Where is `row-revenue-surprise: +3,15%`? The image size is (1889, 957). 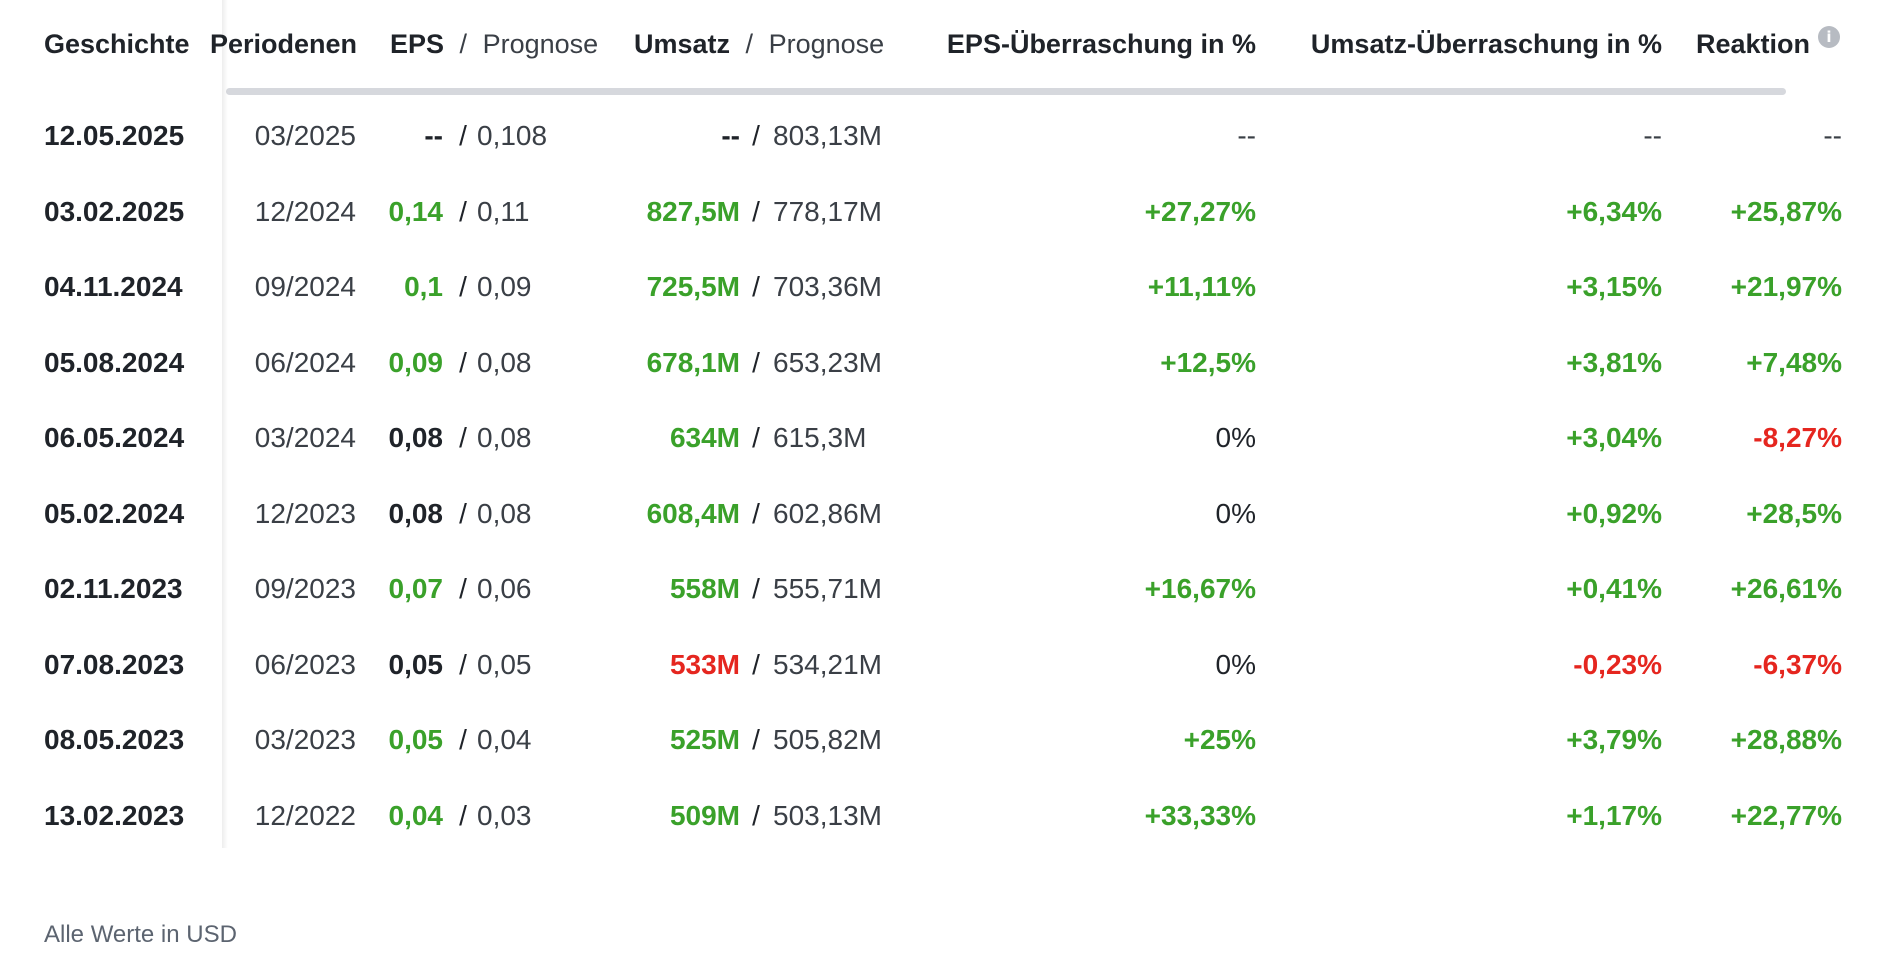 row-revenue-surprise: +3,15% is located at coordinates (1614, 286).